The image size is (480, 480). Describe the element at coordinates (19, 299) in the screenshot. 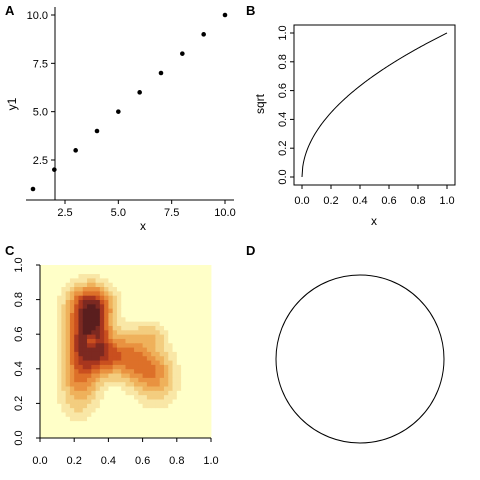

I see `c-y-tick-label: 0.8` at that location.